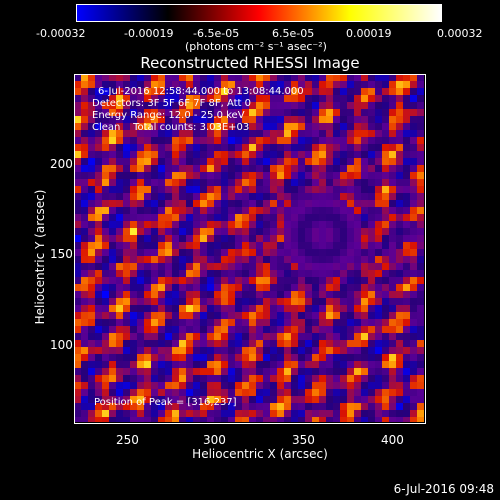 This screenshot has height=500, width=500. Describe the element at coordinates (392, 440) in the screenshot. I see `x-tick-label: 400` at that location.